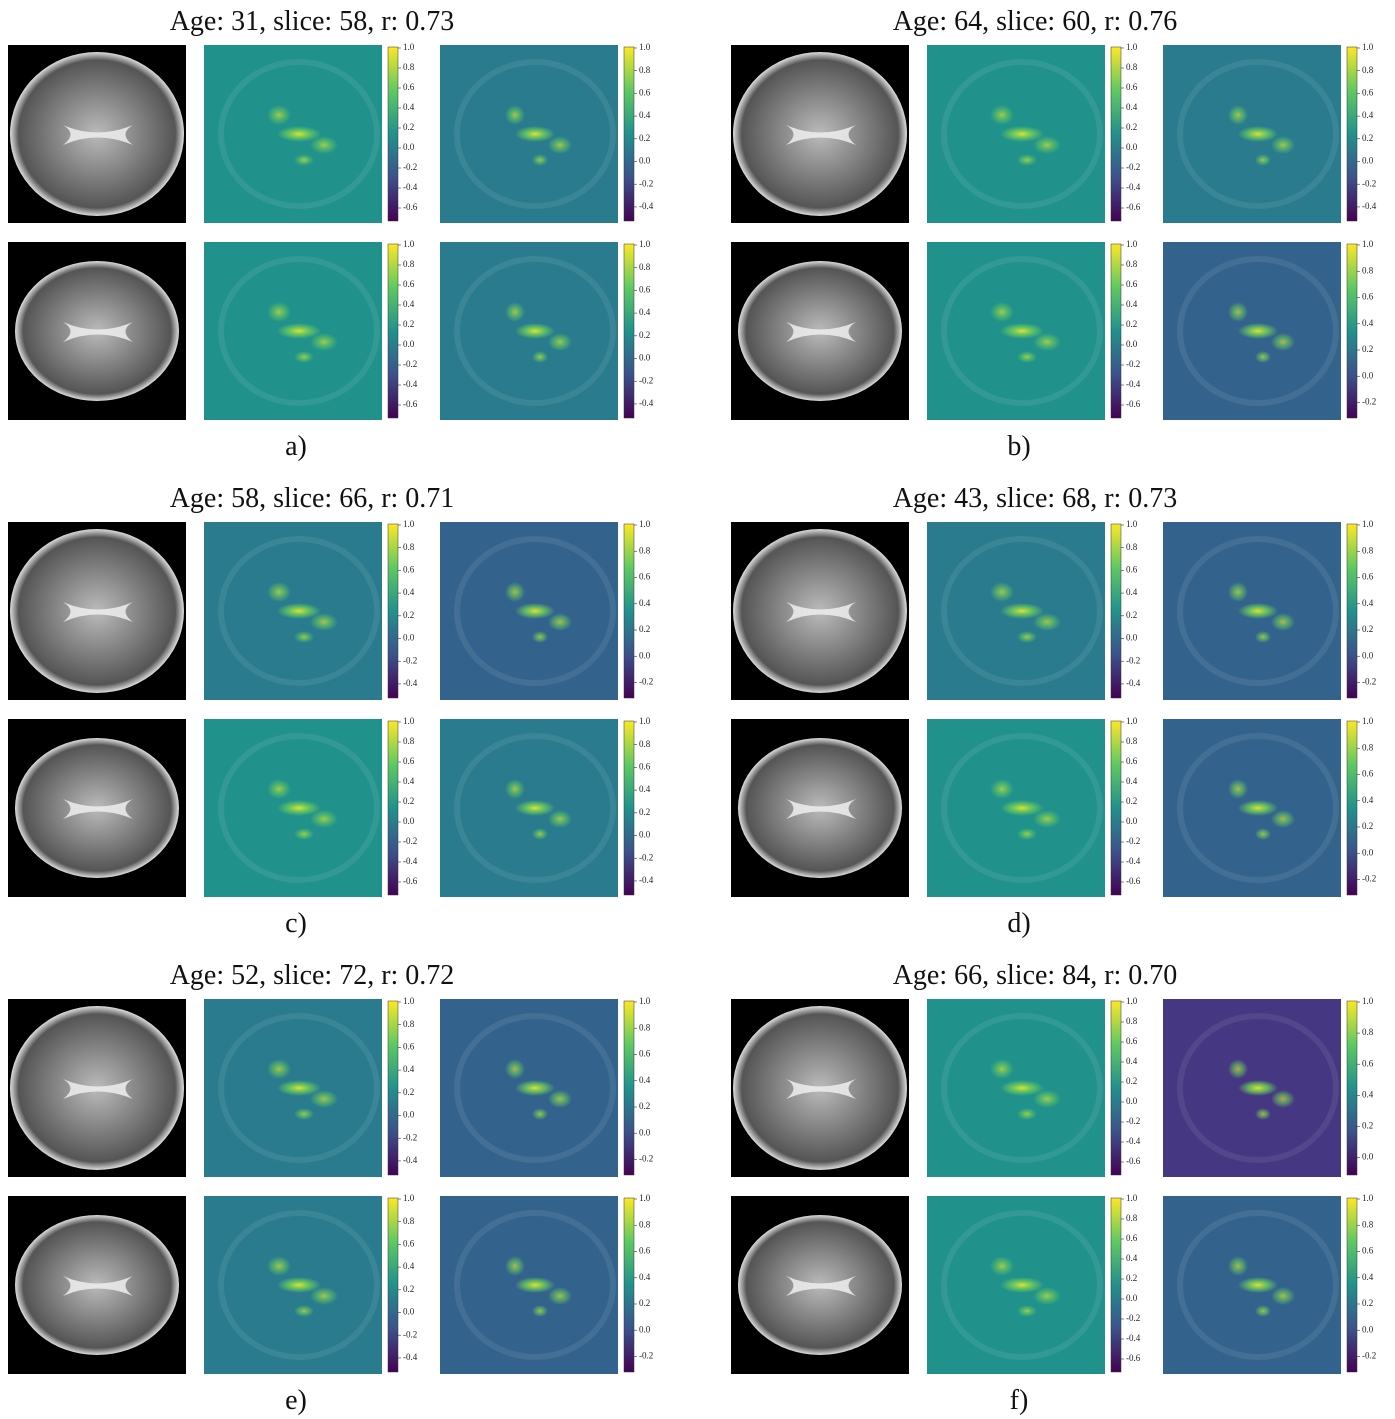 This screenshot has height=1419, width=1395. What do you see at coordinates (1131, 1278) in the screenshot?
I see `colorbar-tick-label: 0.2` at bounding box center [1131, 1278].